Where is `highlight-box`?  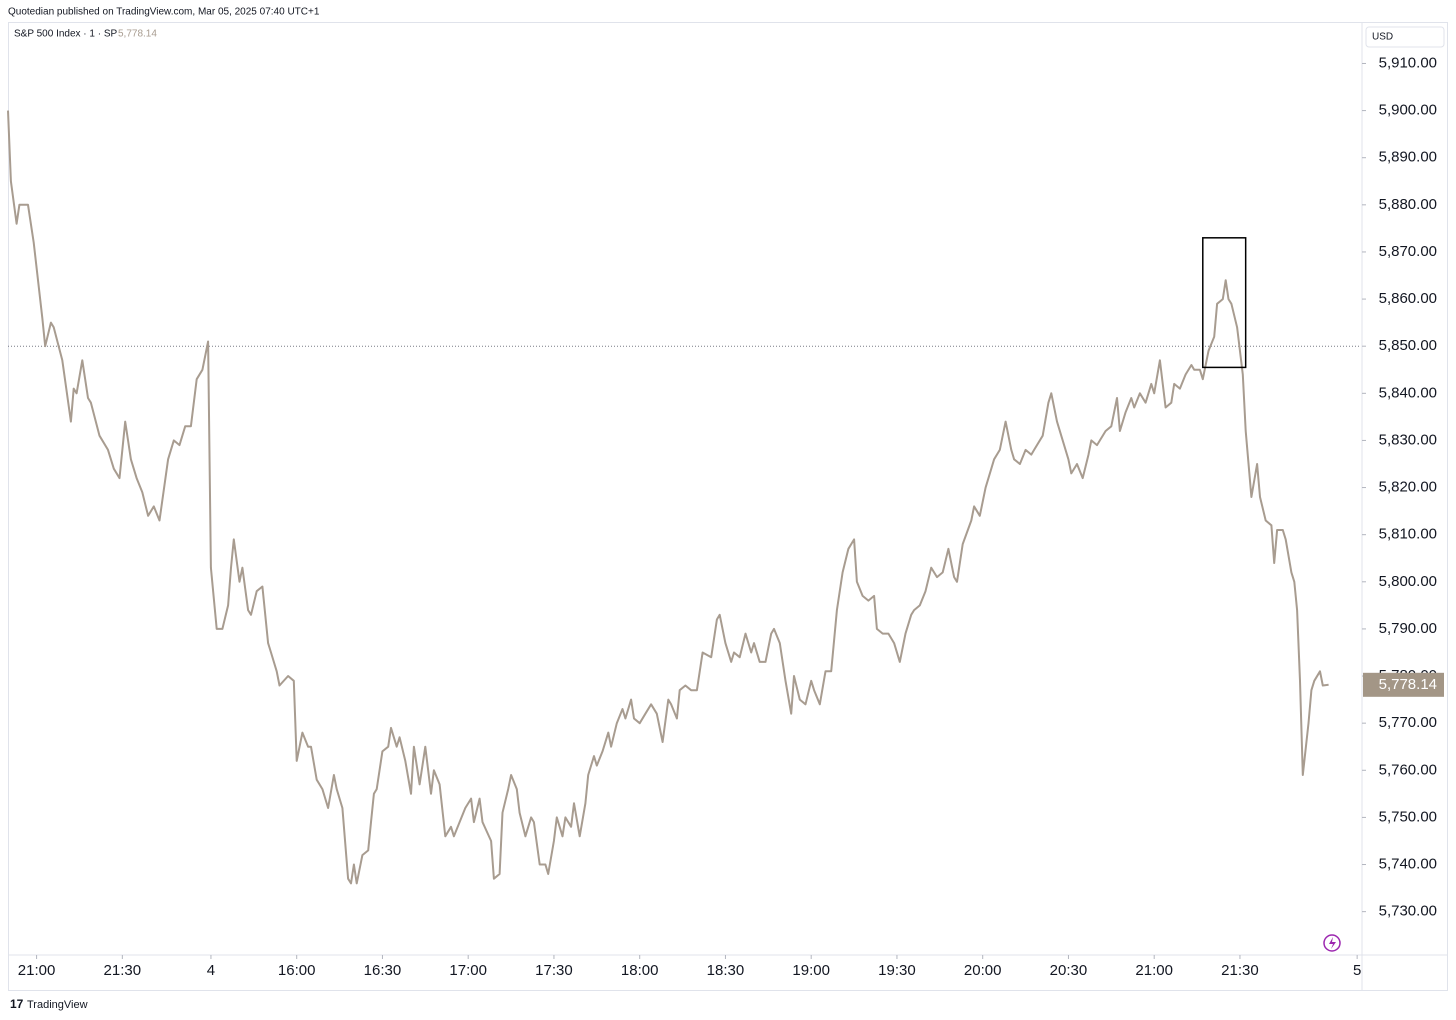 highlight-box is located at coordinates (1224, 303).